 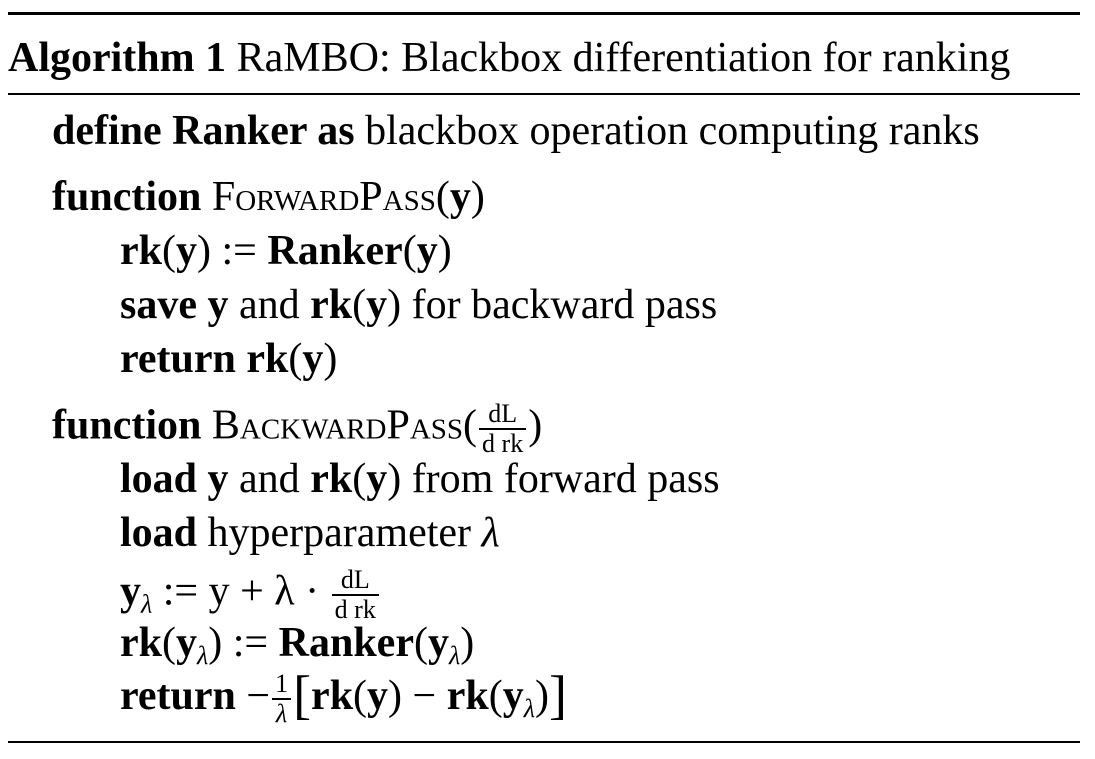 I want to click on define-text: blackbox operation computing ranks, so click(x=672, y=131).